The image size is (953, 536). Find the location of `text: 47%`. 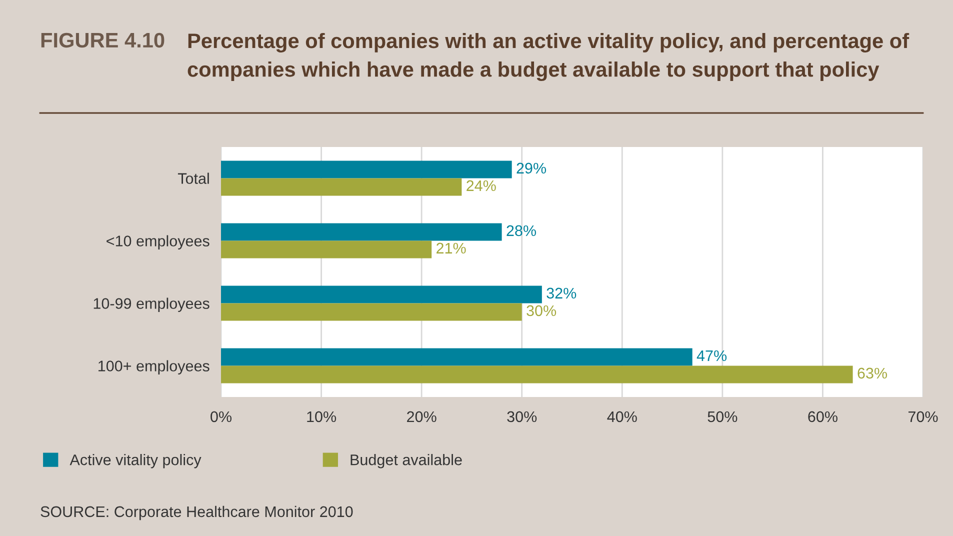

text: 47% is located at coordinates (711, 356).